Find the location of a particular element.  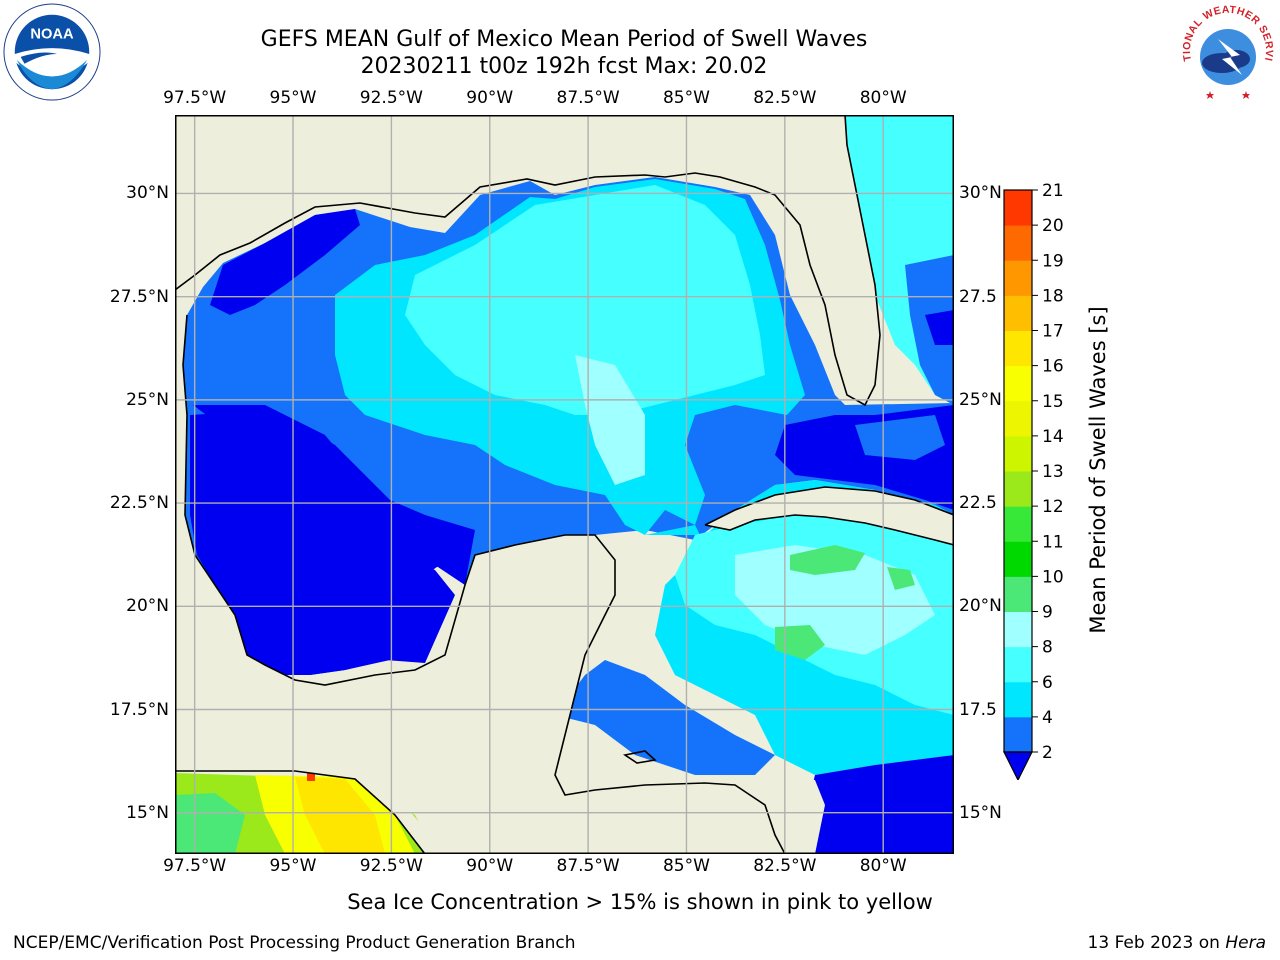

colorbar-tick-label: 4 is located at coordinates (1047, 718).